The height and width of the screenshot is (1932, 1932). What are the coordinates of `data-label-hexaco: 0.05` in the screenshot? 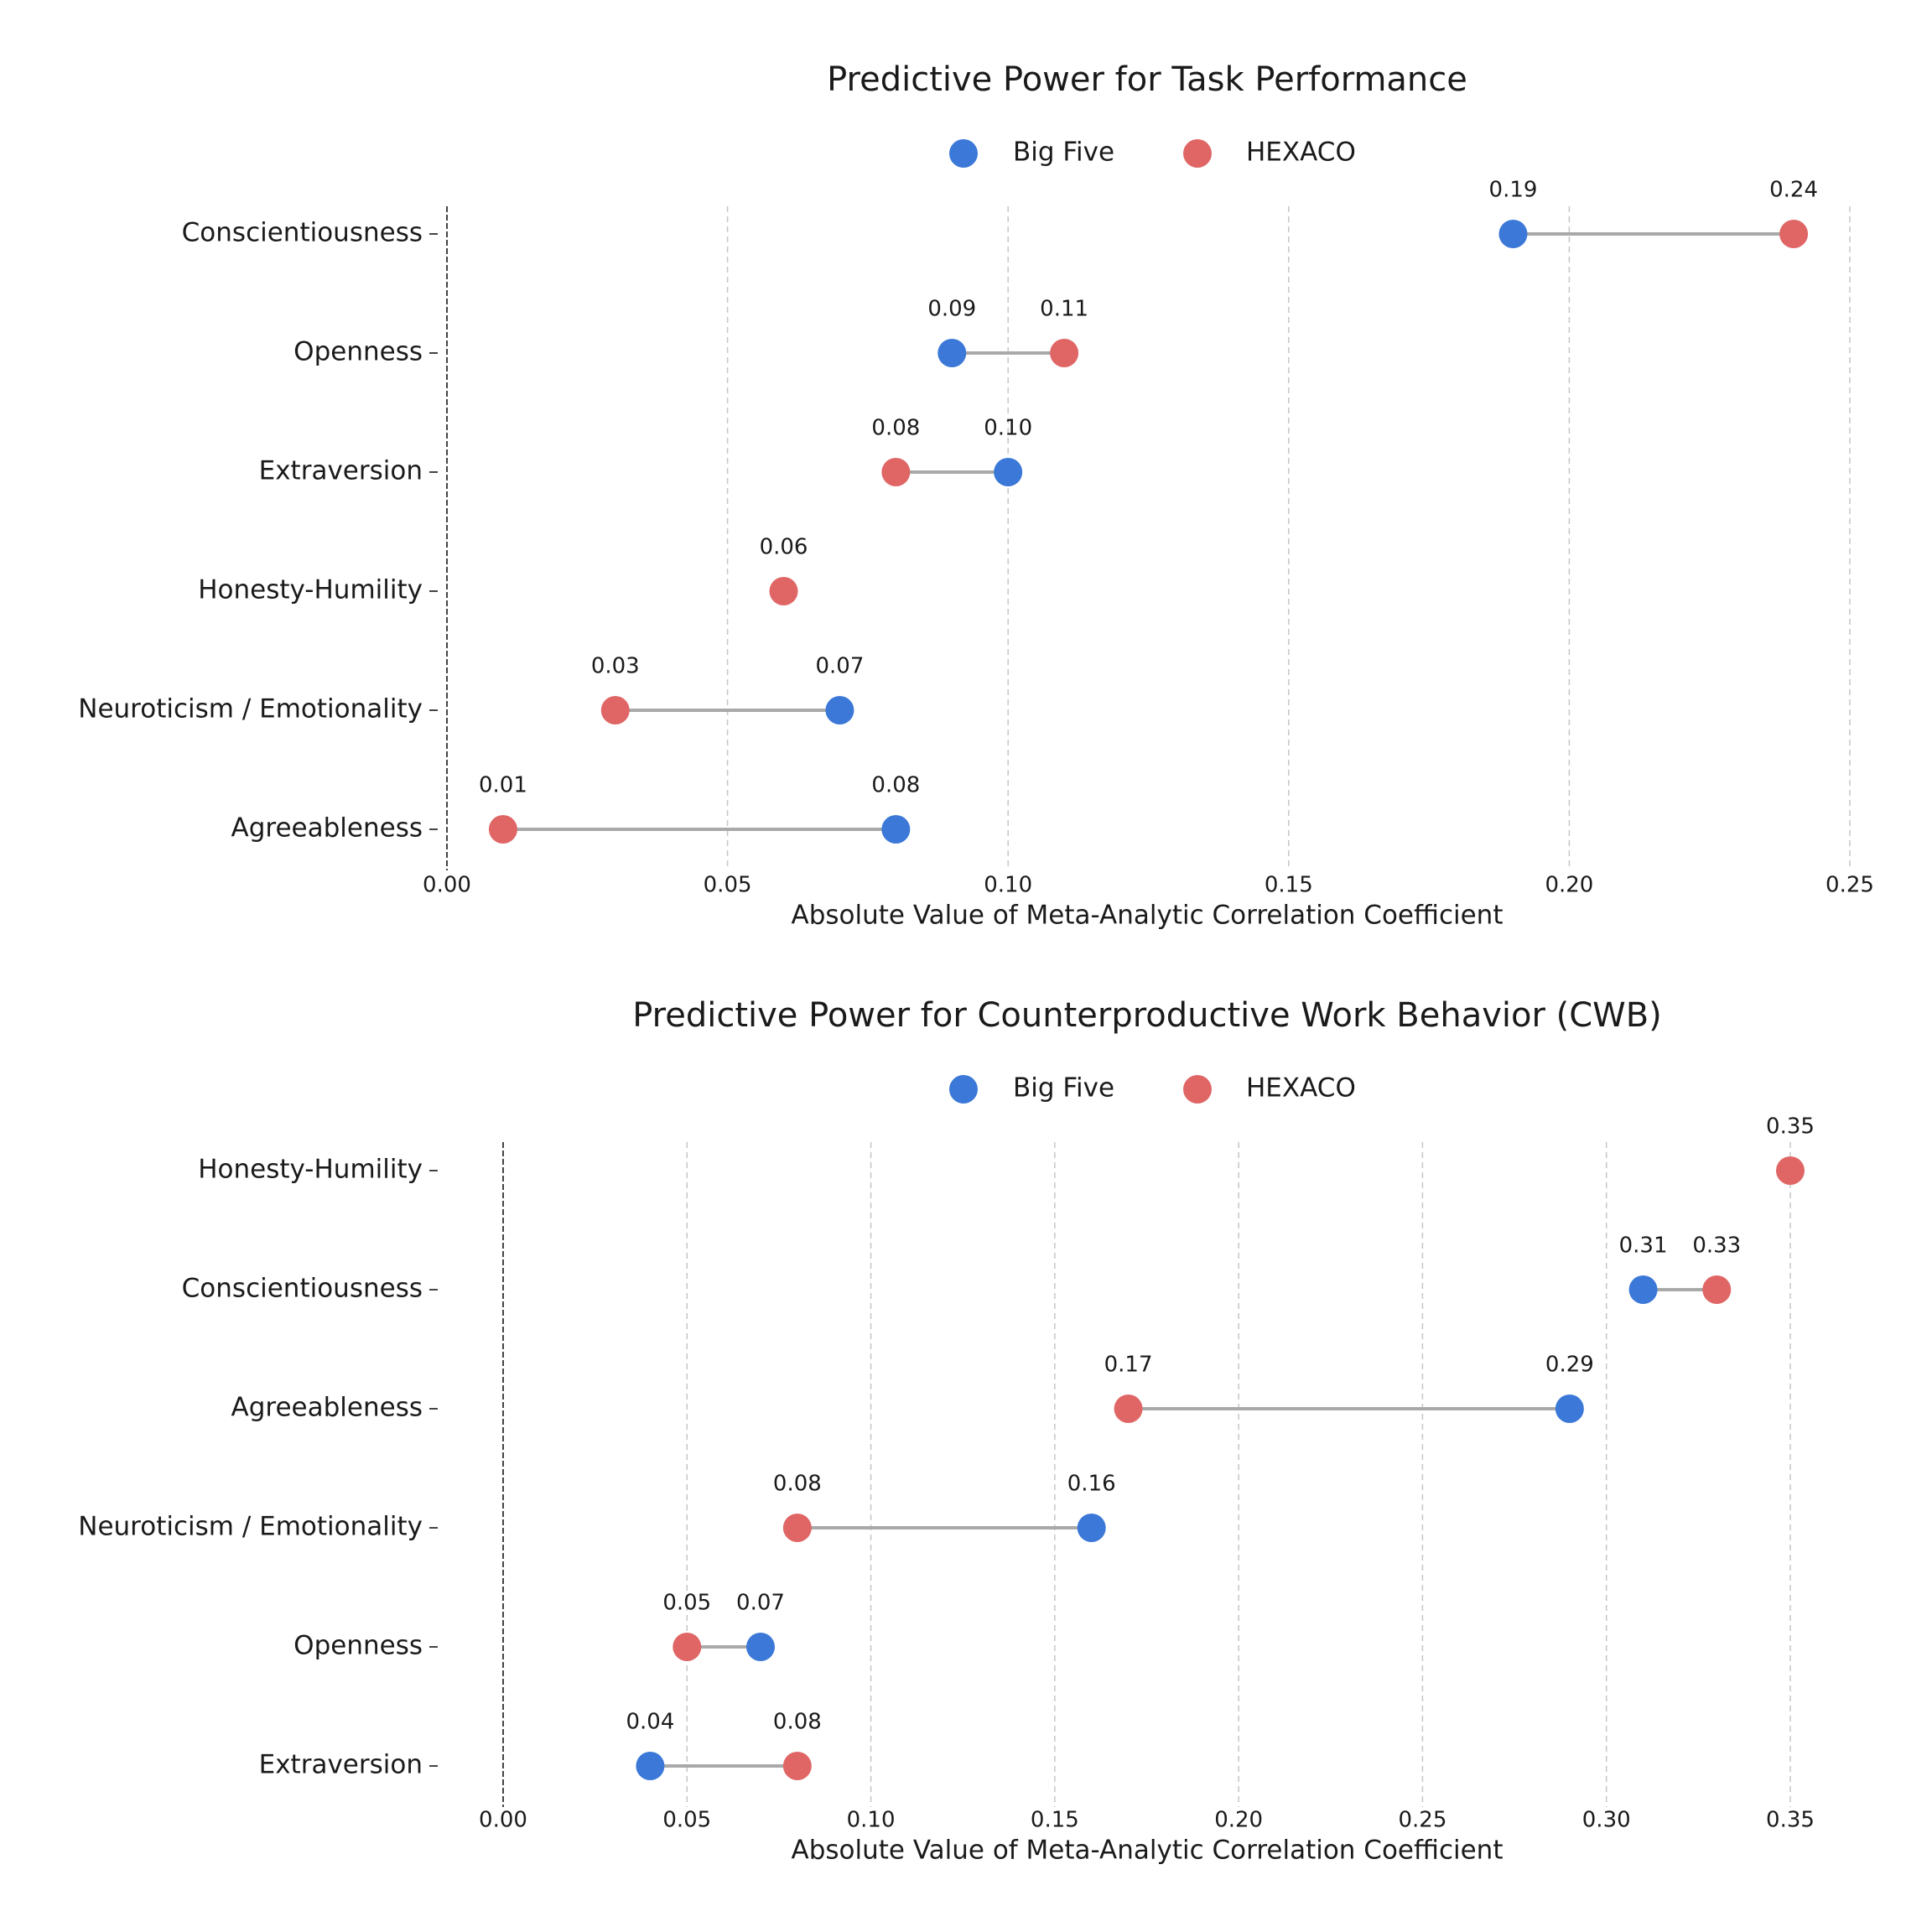 It's located at (686, 1603).